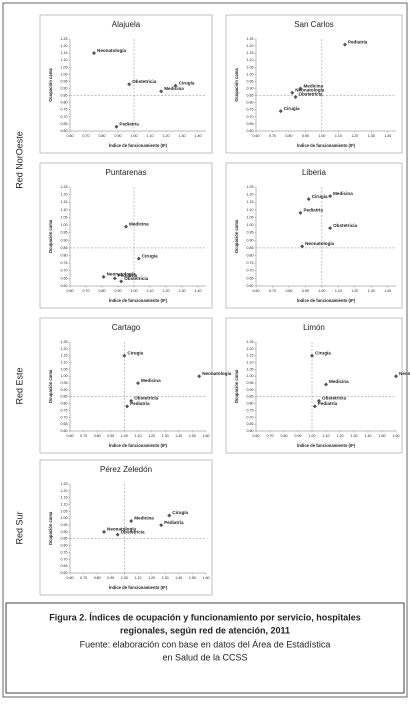 Image resolution: width=410 pixels, height=705 pixels. Describe the element at coordinates (19, 160) in the screenshot. I see `group-label: Red NorOeste` at that location.